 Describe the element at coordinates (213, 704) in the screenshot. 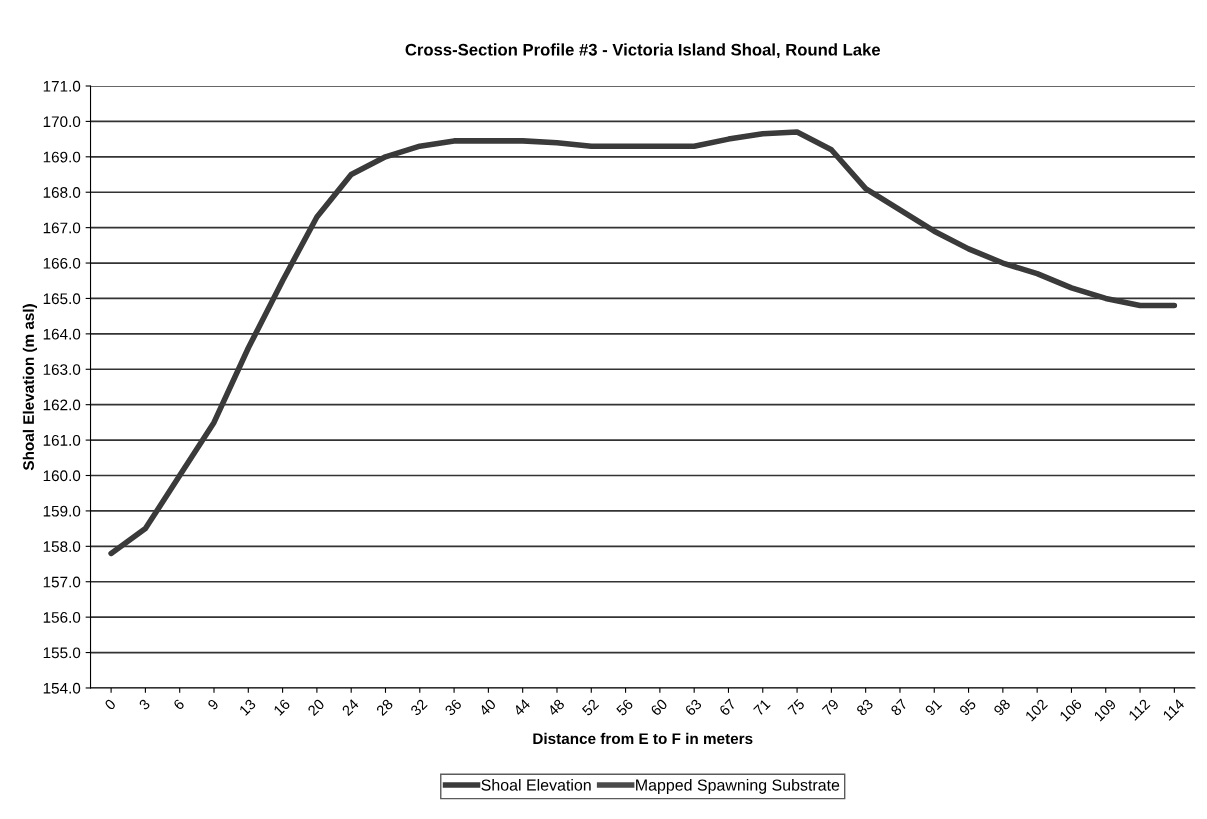

I see `x-tick-label: 9` at that location.